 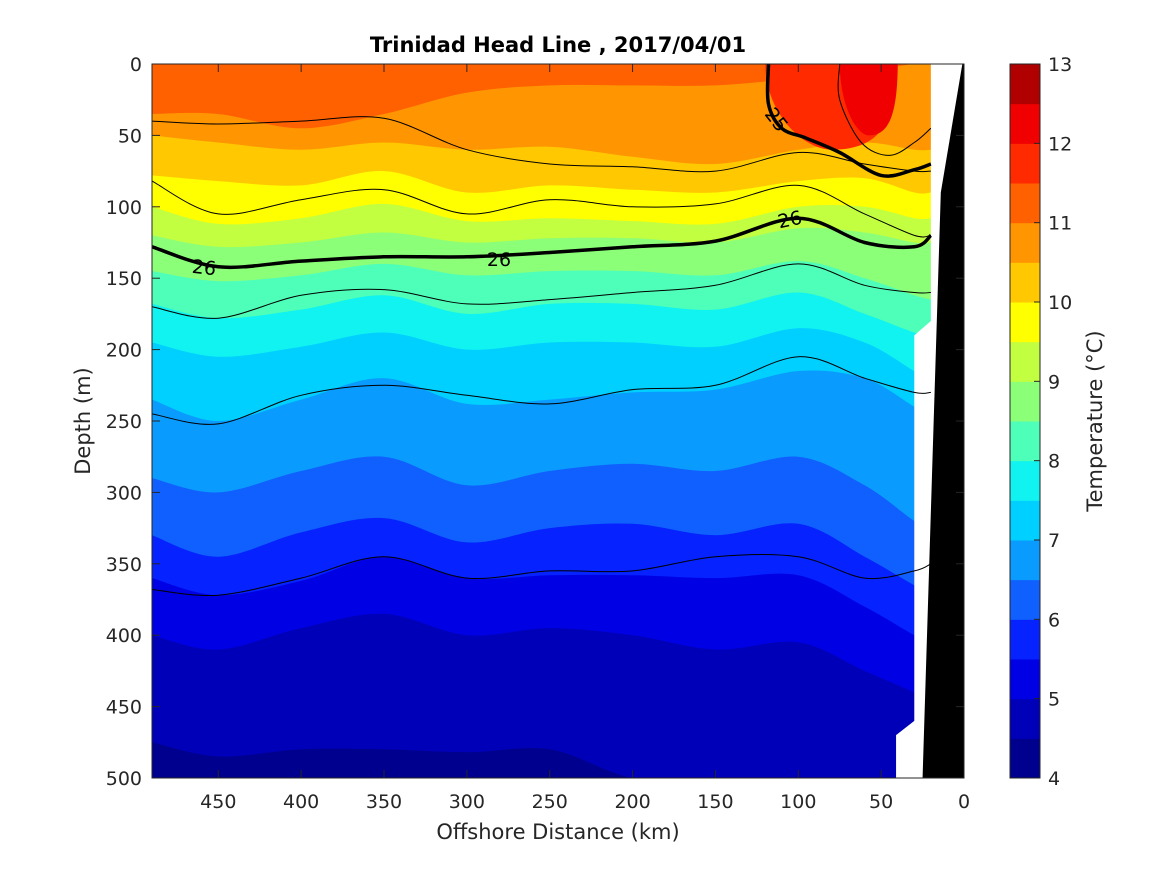 What do you see at coordinates (558, 96) in the screenshot?
I see `temperature-band` at bounding box center [558, 96].